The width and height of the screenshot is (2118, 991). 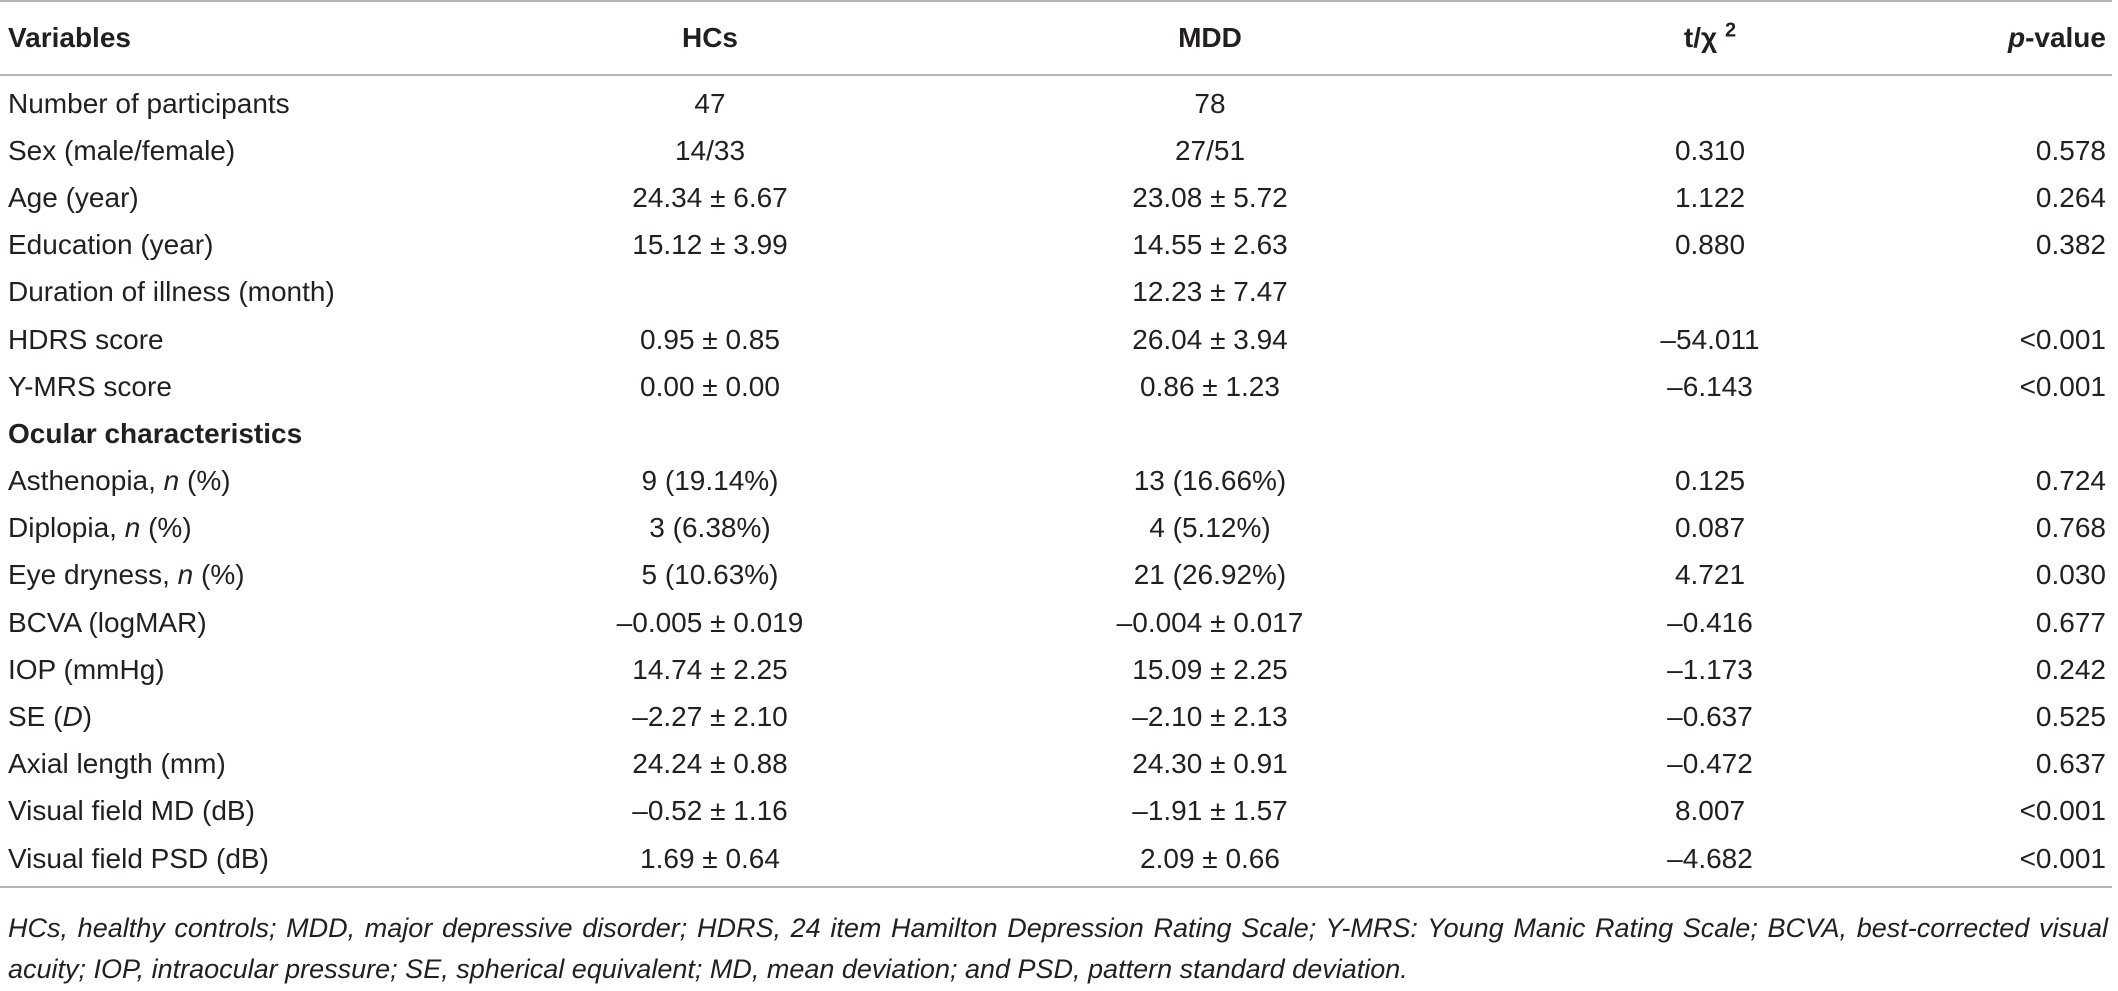 What do you see at coordinates (710, 764) in the screenshot?
I see `cell-hcs: 24.24 ± 0.88` at bounding box center [710, 764].